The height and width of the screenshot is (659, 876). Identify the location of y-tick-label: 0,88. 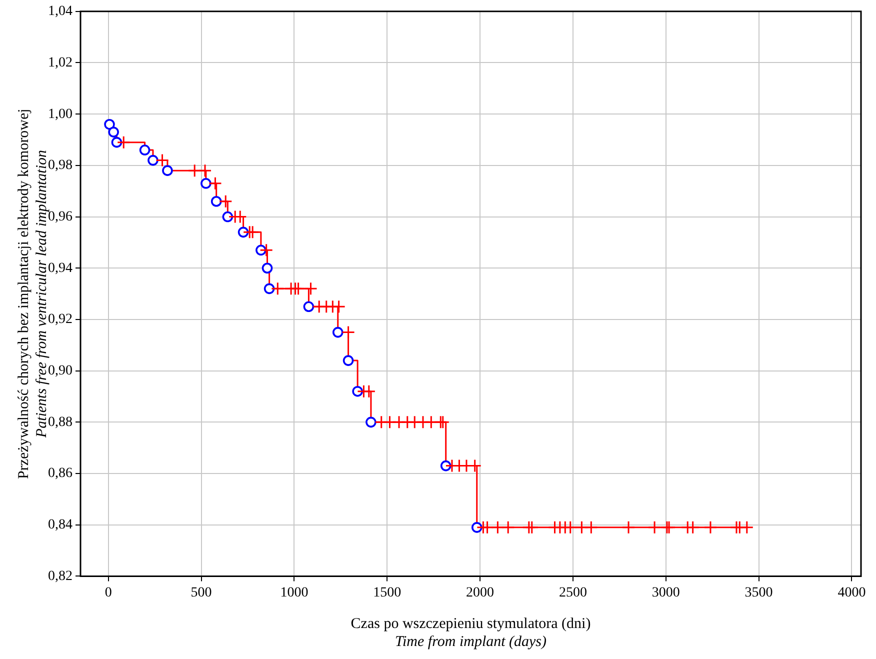
(60, 422).